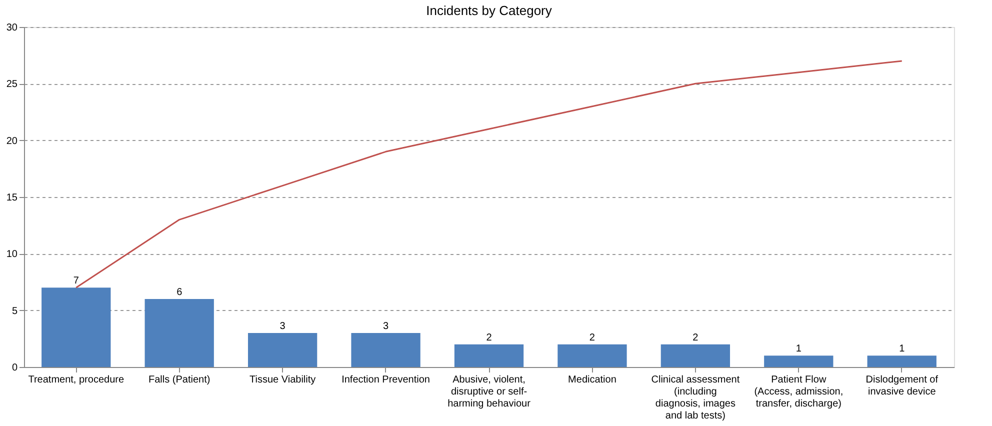 This screenshot has height=426, width=992. I want to click on y-tick-label: 0, so click(15, 368).